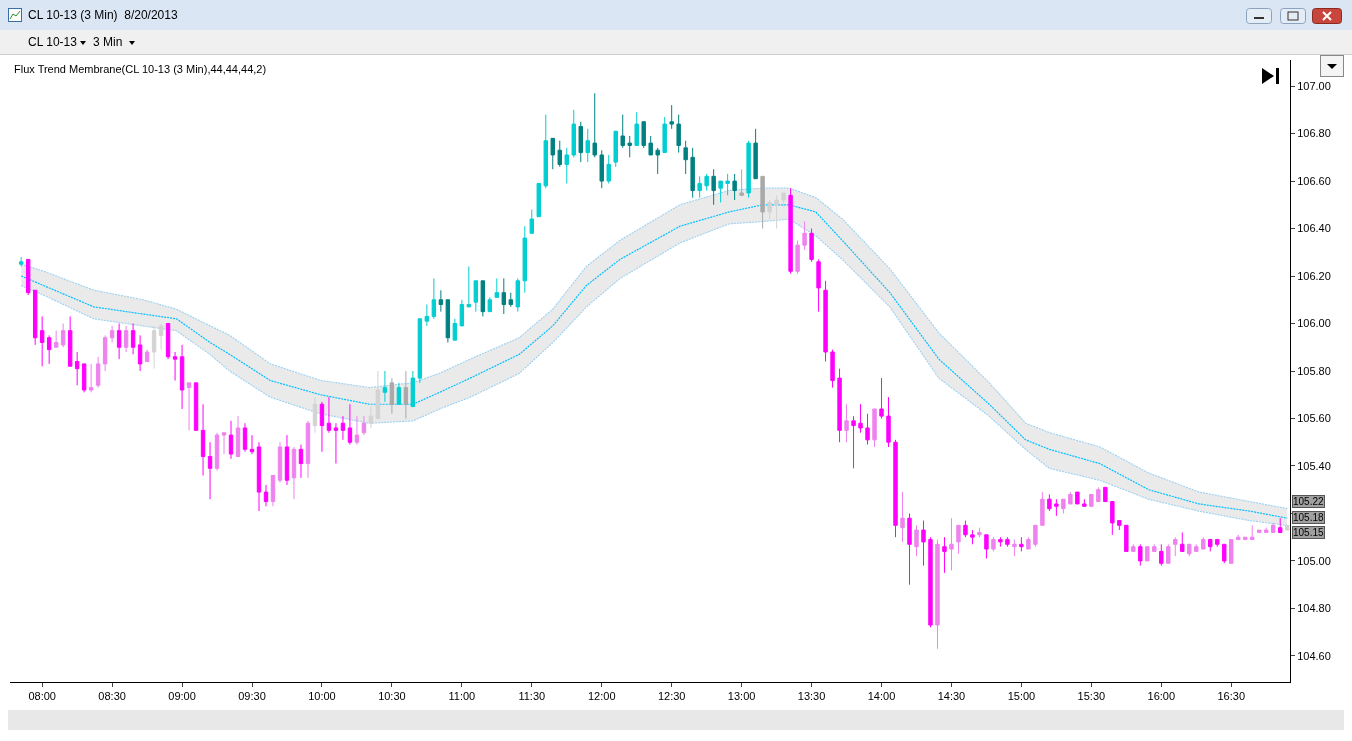 Image resolution: width=1352 pixels, height=741 pixels. I want to click on x-tick-label: 11:00, so click(462, 696).